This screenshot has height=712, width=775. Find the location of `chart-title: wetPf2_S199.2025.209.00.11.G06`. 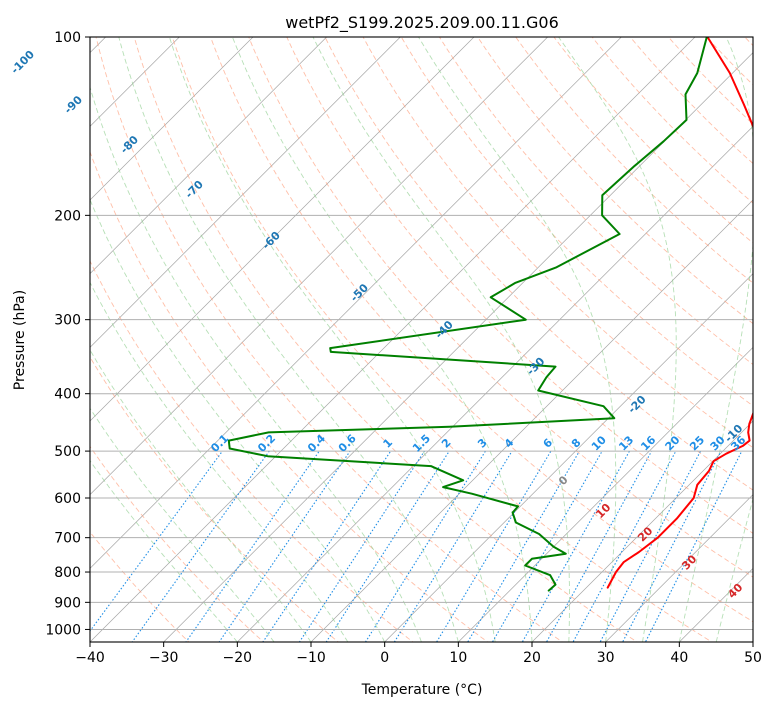

chart-title: wetPf2_S199.2025.209.00.11.G06 is located at coordinates (422, 23).